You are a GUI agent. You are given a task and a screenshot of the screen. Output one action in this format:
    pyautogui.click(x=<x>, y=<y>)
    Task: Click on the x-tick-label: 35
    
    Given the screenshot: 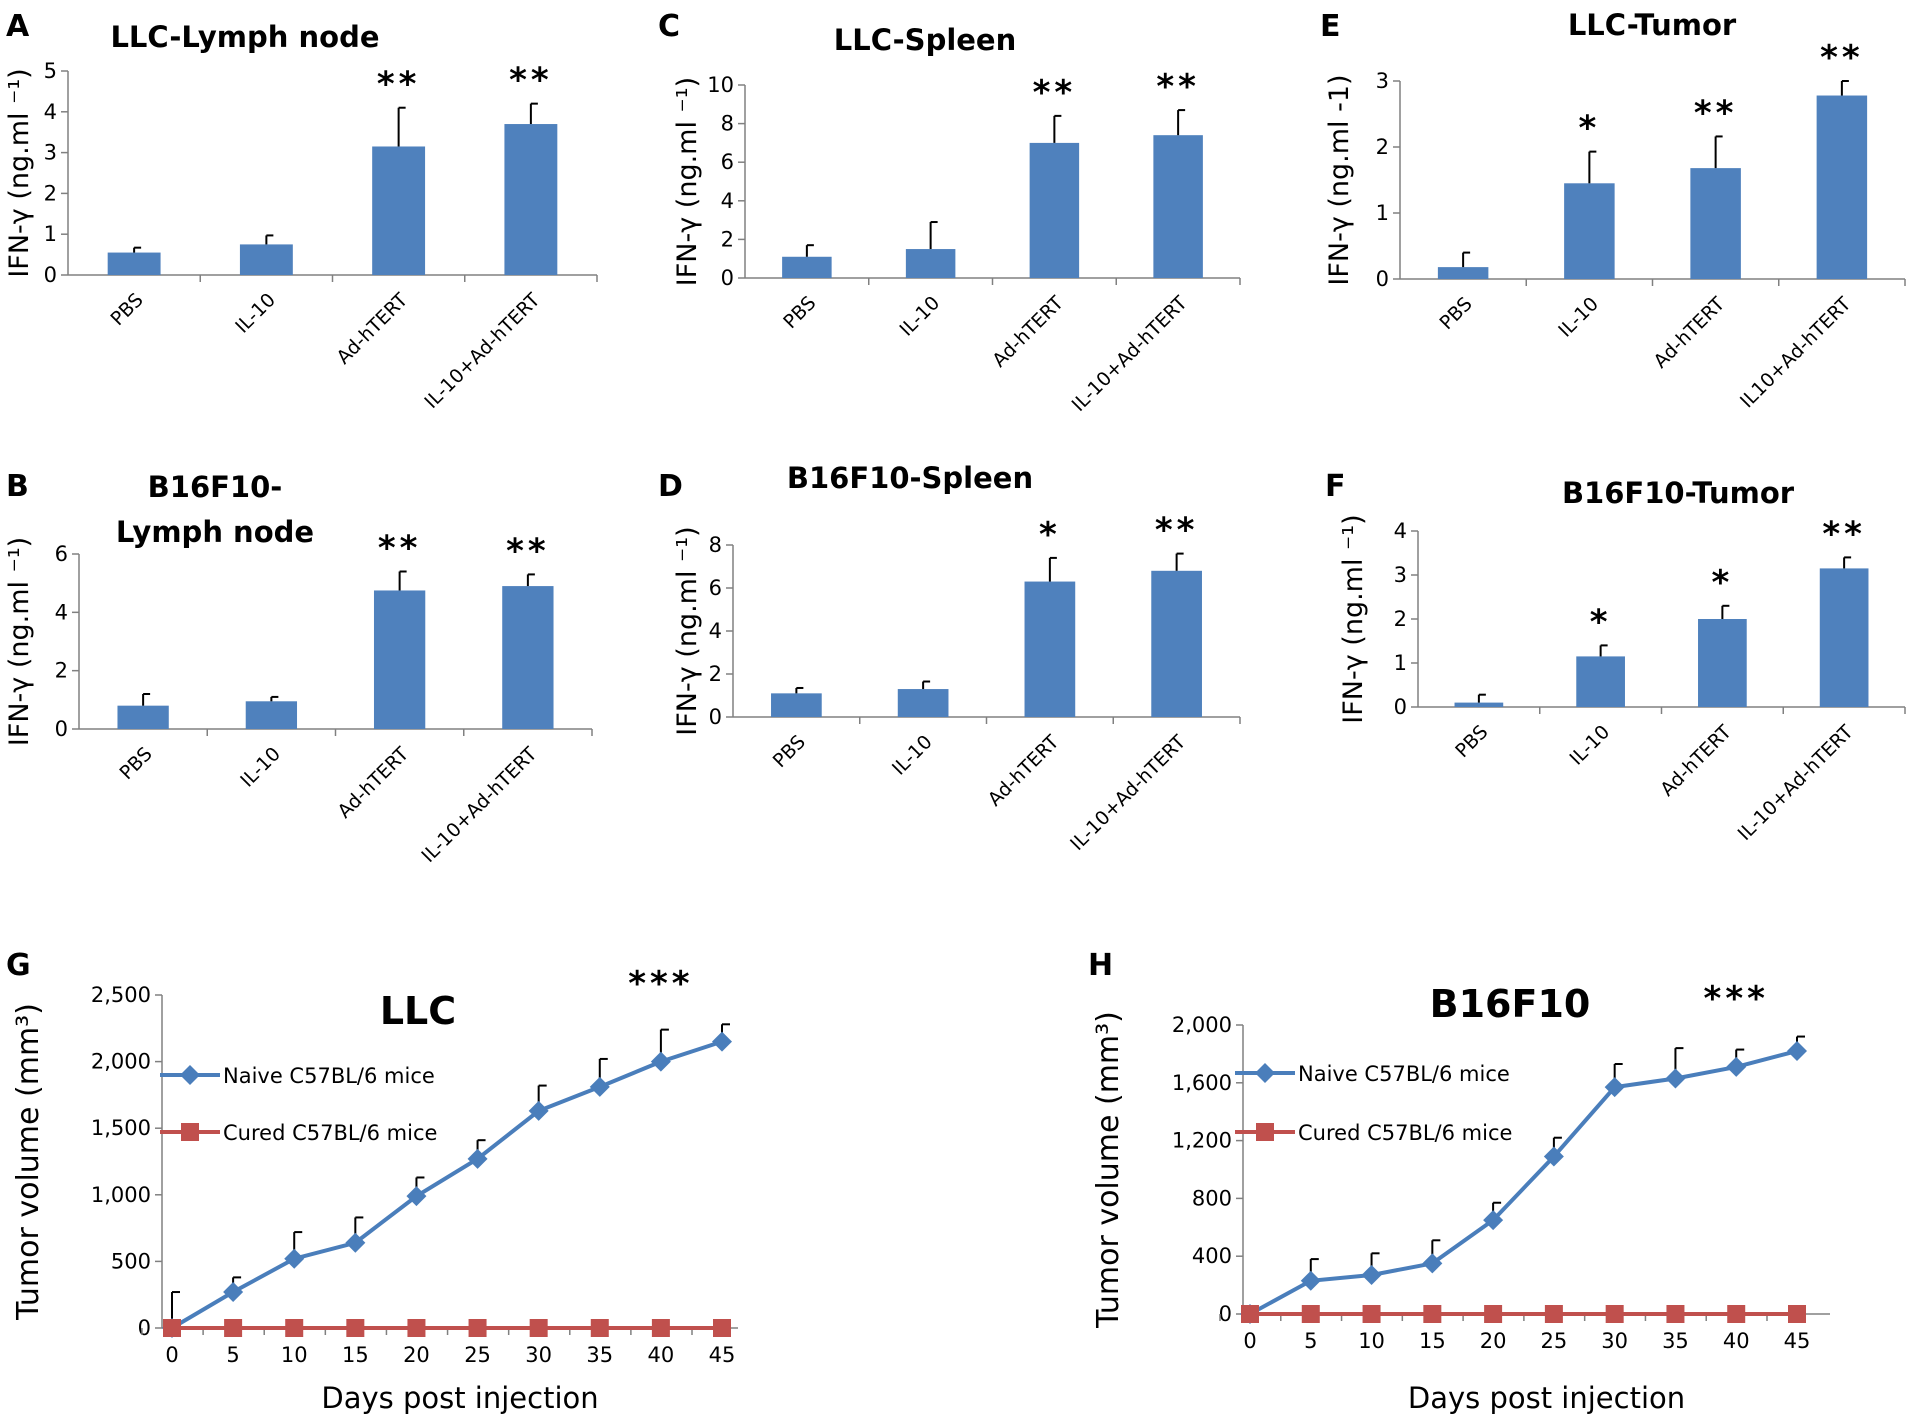 What is the action you would take?
    pyautogui.click(x=599, y=1355)
    